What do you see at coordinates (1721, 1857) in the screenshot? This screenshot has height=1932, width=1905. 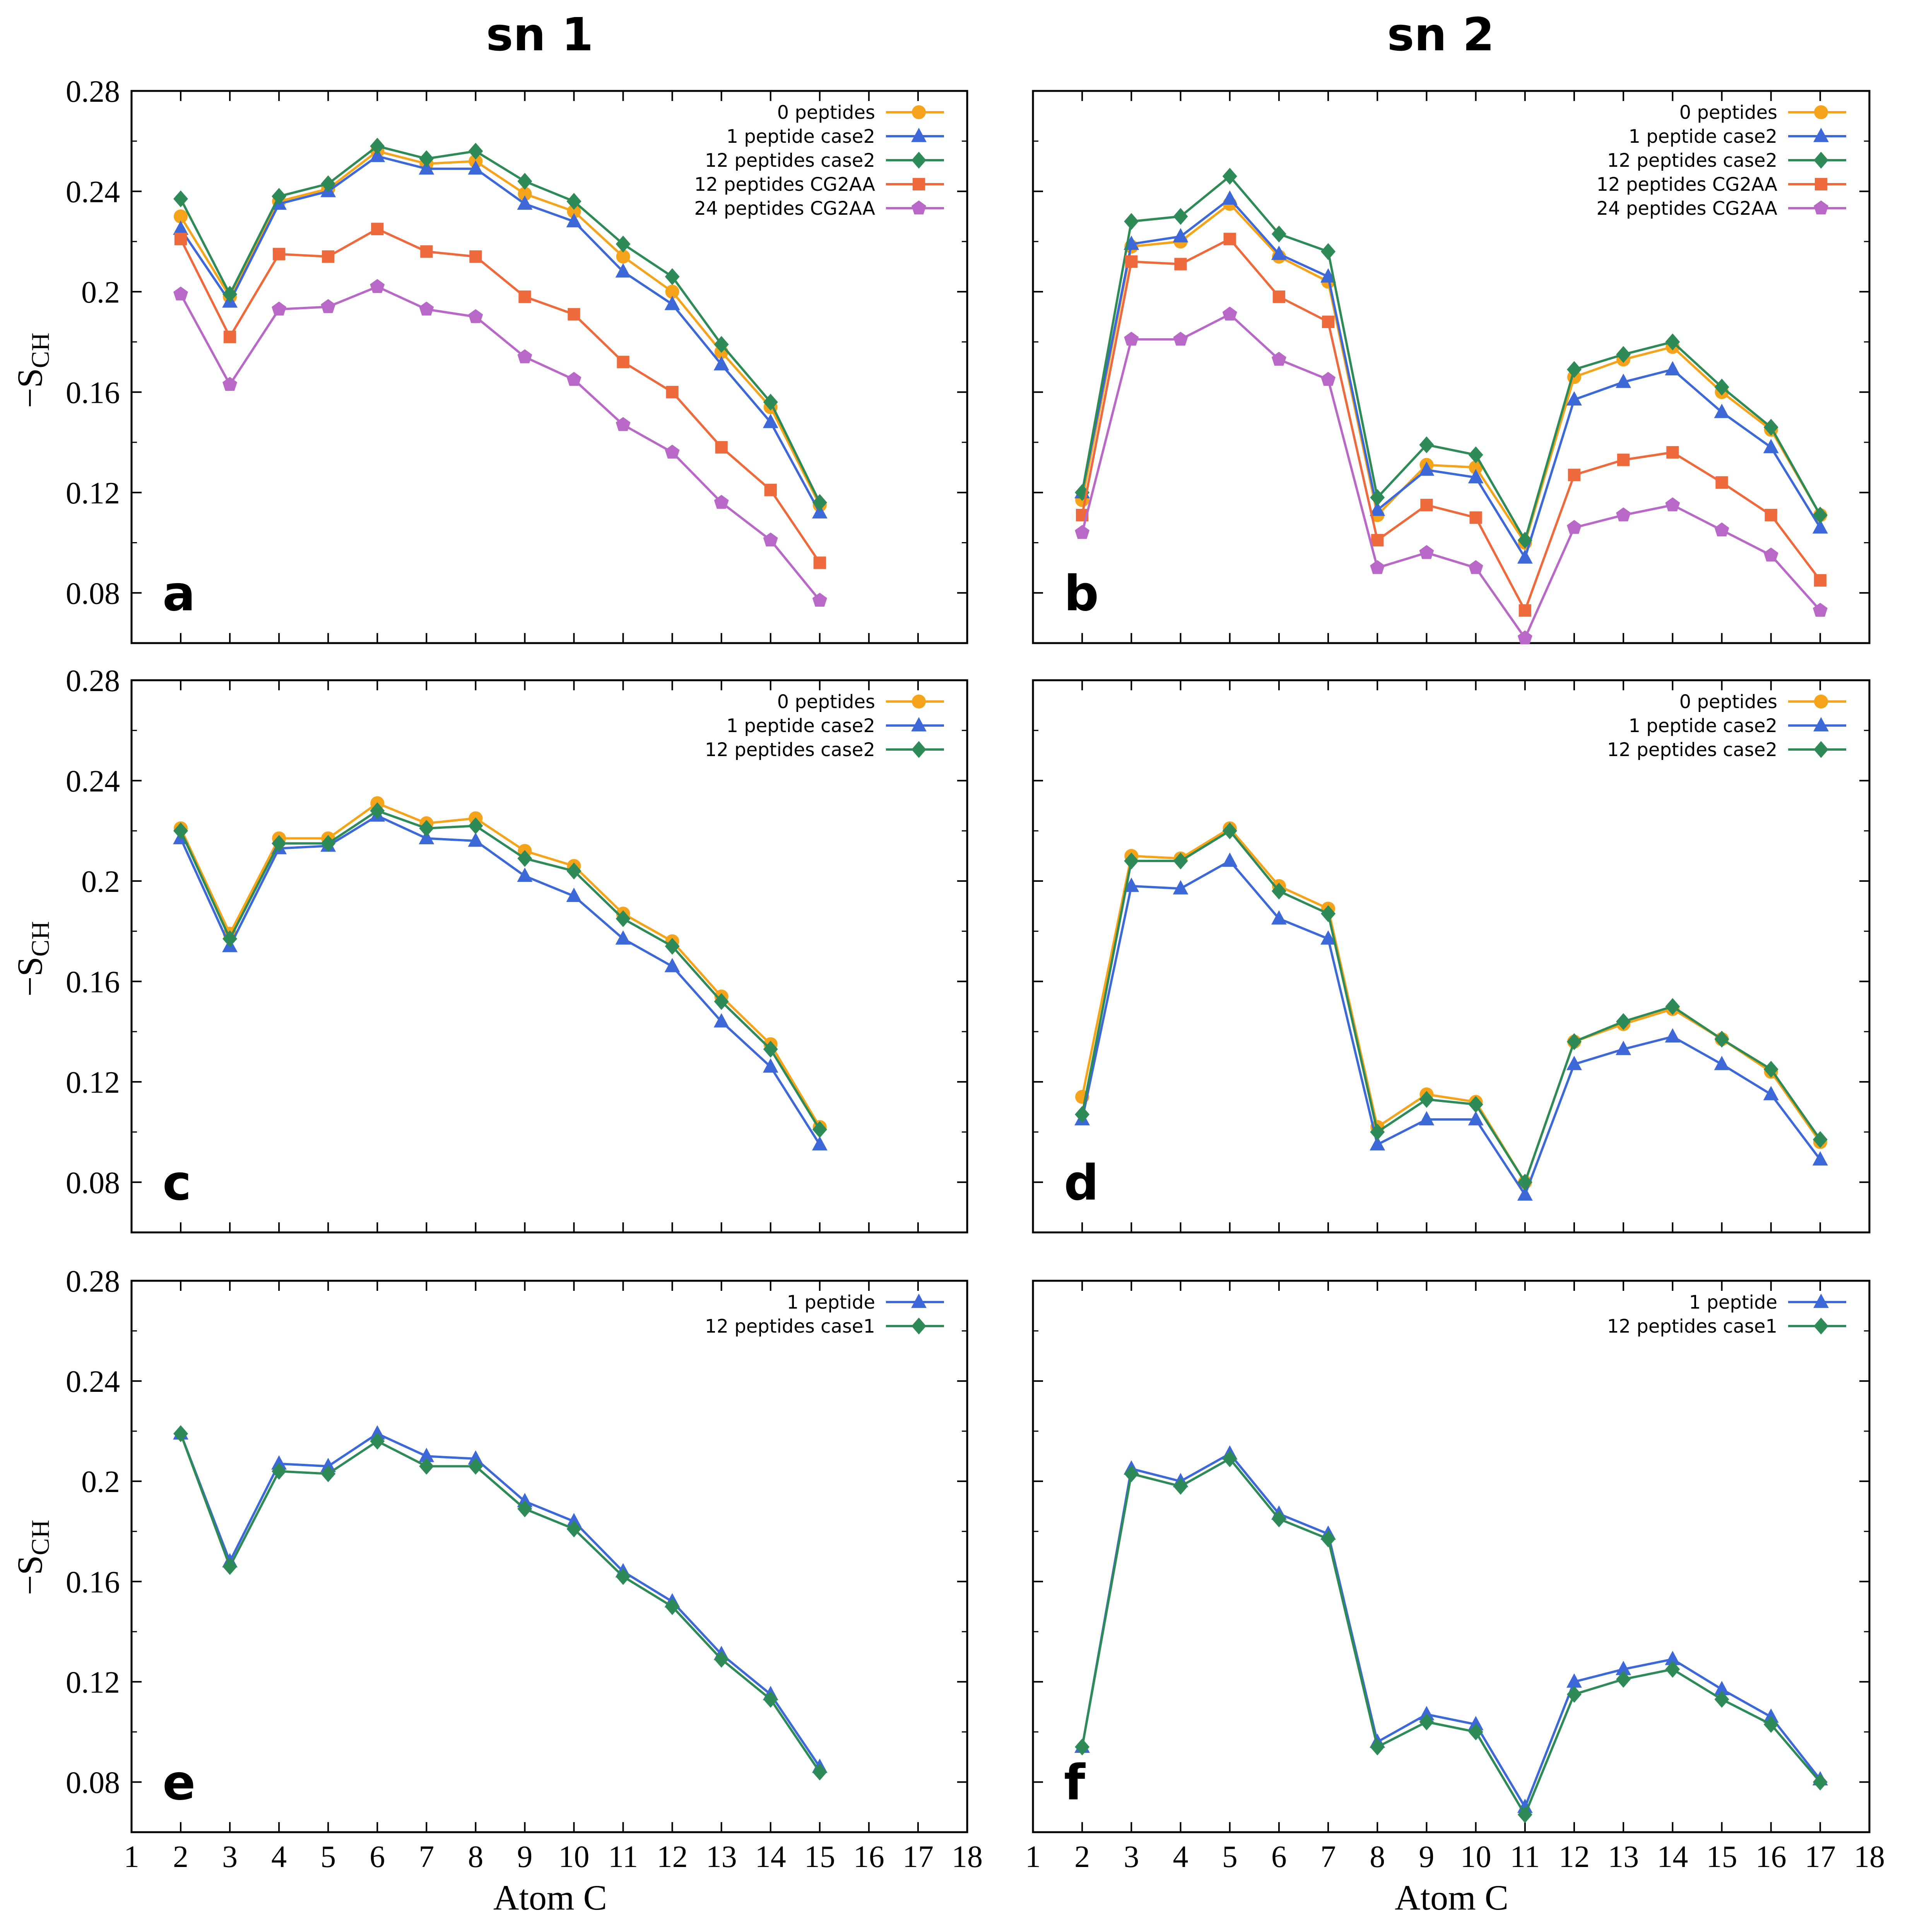 I see `x-tick-label: 15` at bounding box center [1721, 1857].